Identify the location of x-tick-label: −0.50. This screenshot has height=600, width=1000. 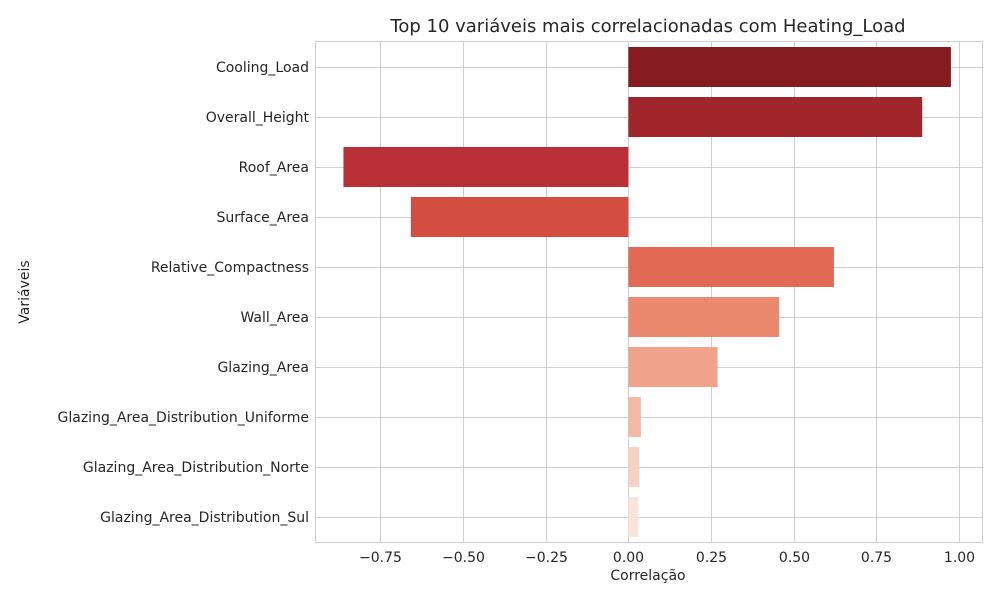
(463, 558).